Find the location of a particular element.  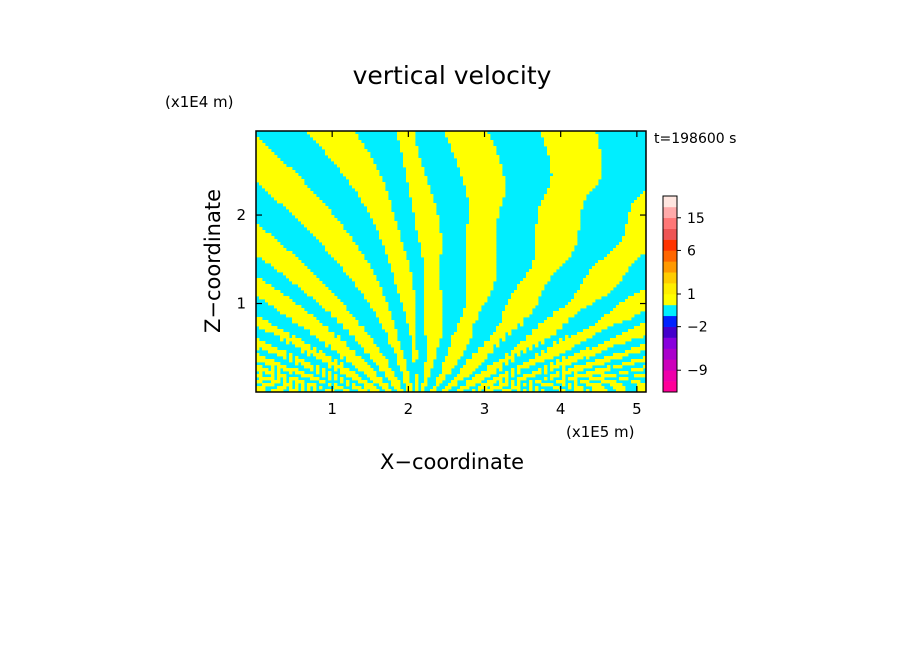

x-axis-label: X−coordinate is located at coordinates (452, 462).